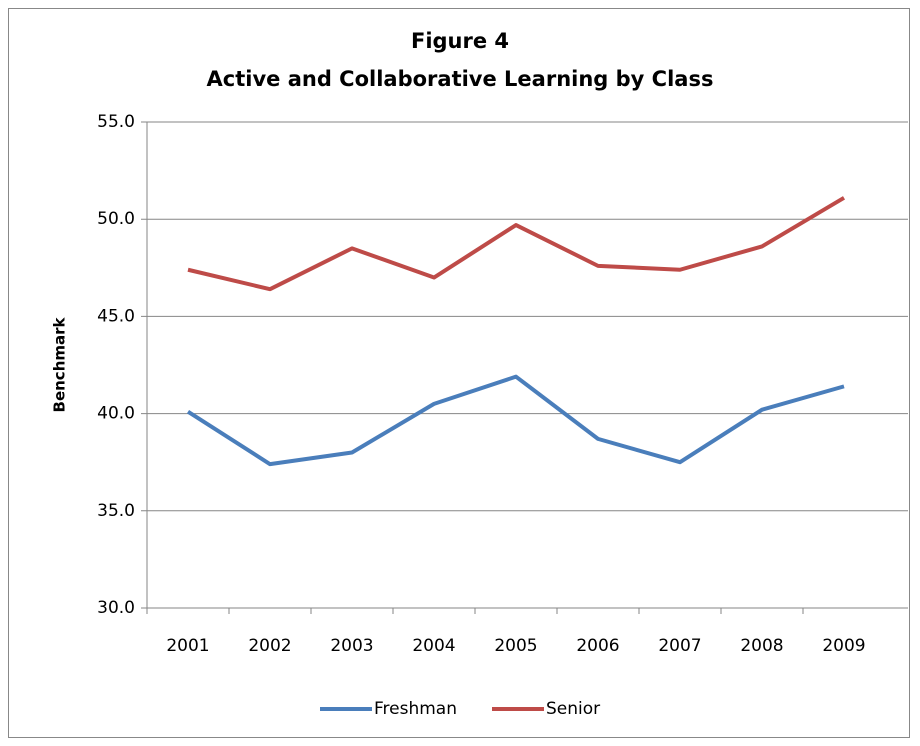 This screenshot has width=920, height=746. I want to click on legend-label: Senior, so click(573, 709).